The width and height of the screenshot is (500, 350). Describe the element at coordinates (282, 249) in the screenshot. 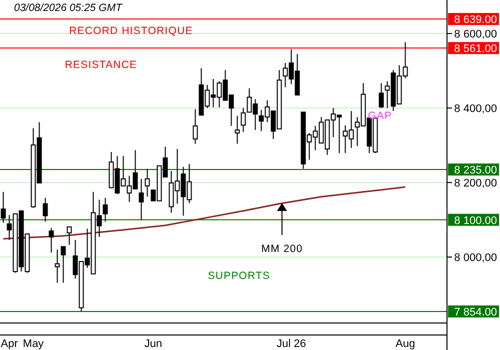

I see `annotation: MM 200` at that location.